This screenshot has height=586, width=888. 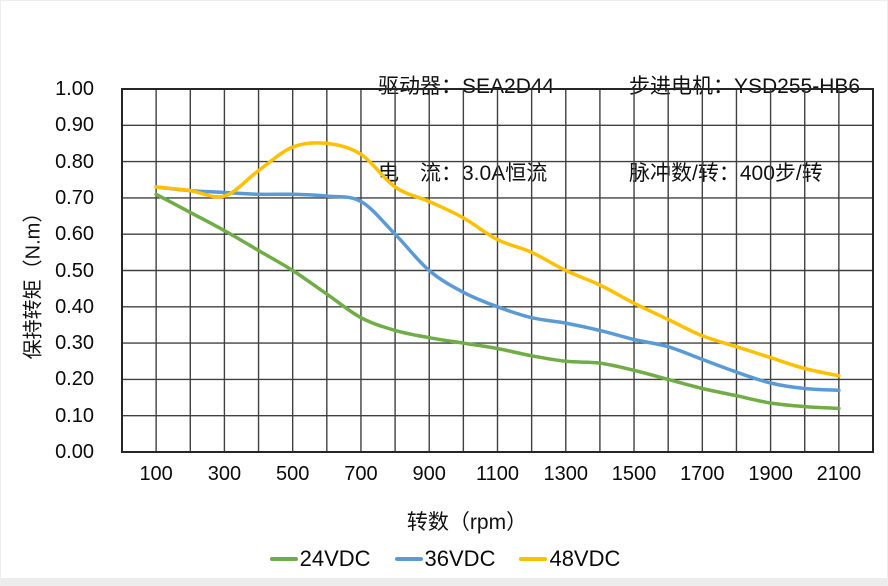 I want to click on x-tick-label: 1900, so click(x=770, y=474).